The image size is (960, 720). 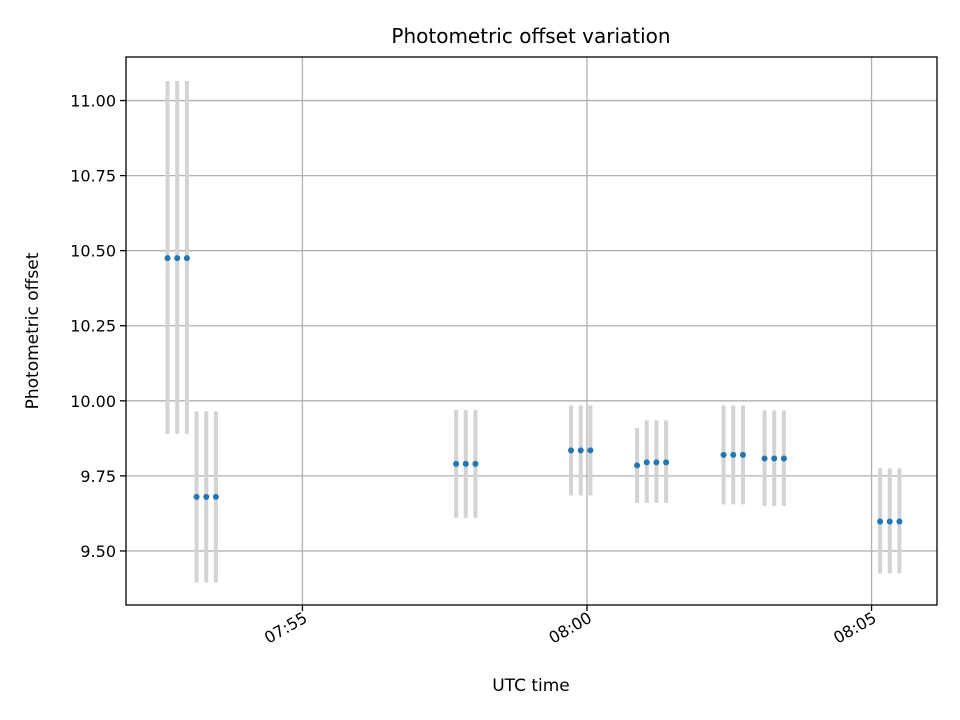 What do you see at coordinates (93, 251) in the screenshot?
I see `y-tick-label: 10.50` at bounding box center [93, 251].